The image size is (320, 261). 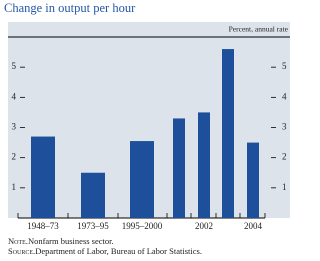 I want to click on x-tick-label: 1948–73, so click(x=43, y=226).